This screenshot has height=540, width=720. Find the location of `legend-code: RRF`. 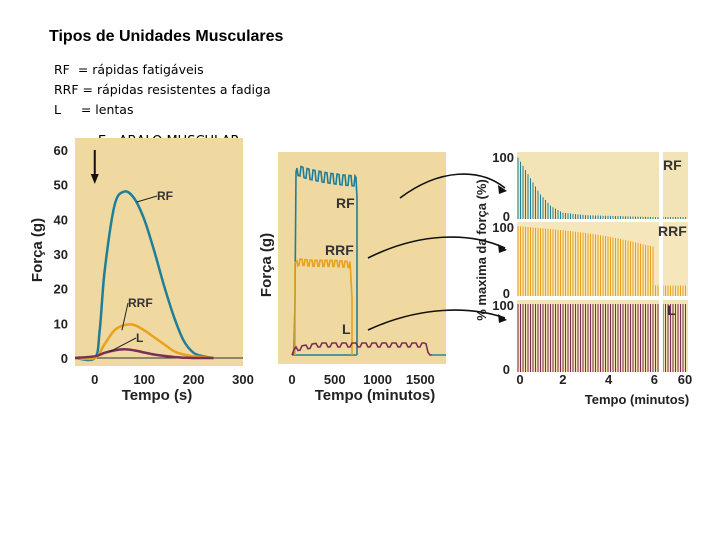

legend-code: RRF is located at coordinates (68, 89).